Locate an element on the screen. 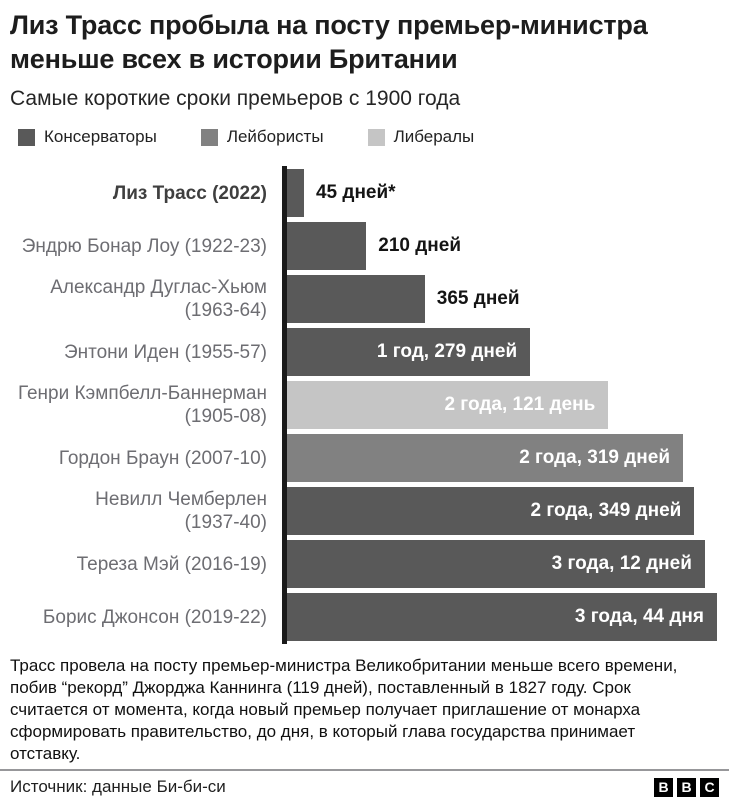  pm-name-label: Гордон Браун (2007-10) is located at coordinates (162, 458).